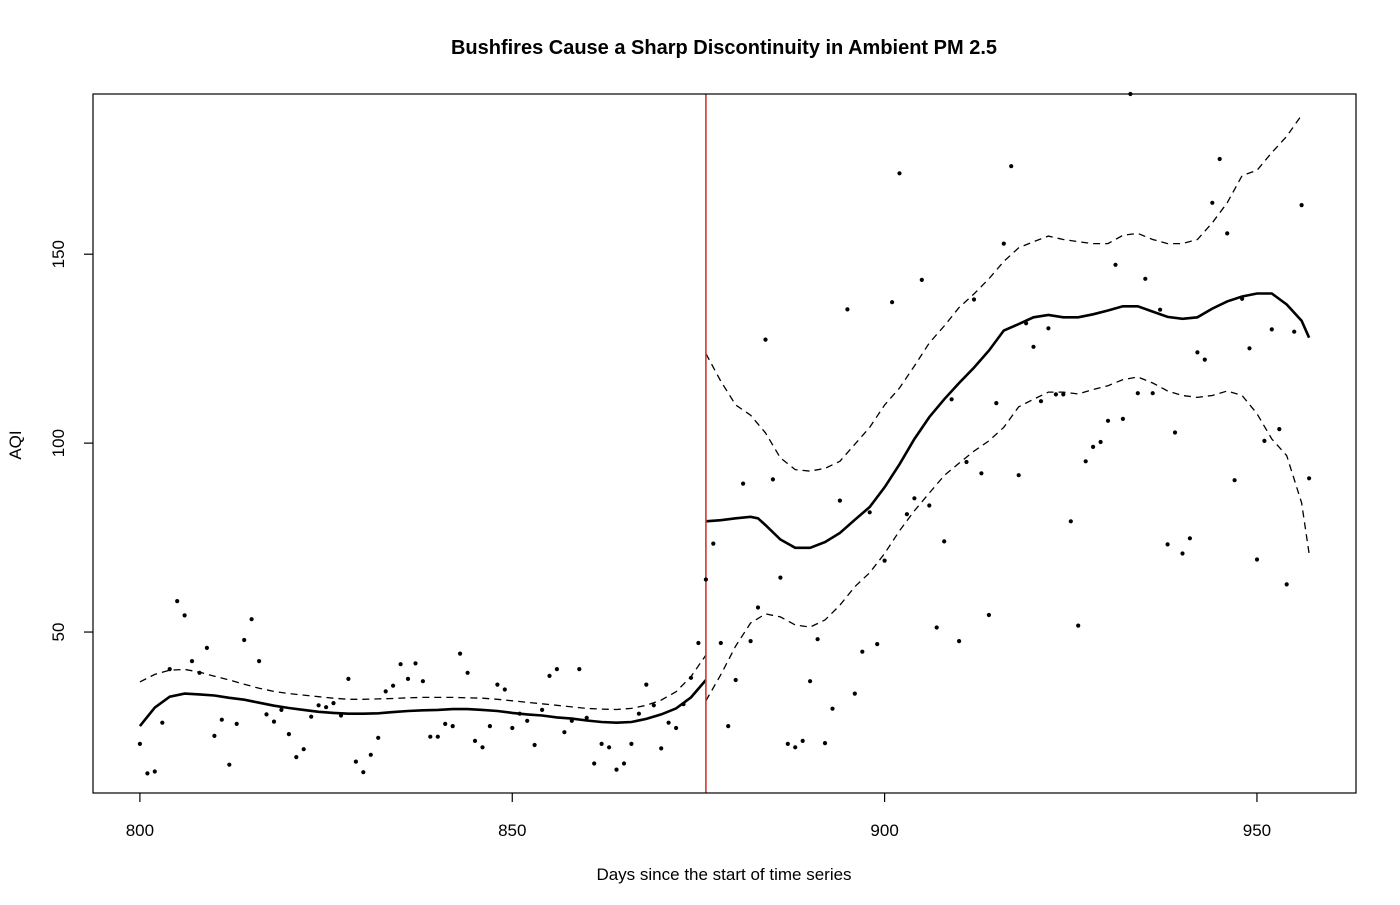 This screenshot has width=1400, height=905. Describe the element at coordinates (71, 441) in the screenshot. I see `y-axis: 50 100 150` at that location.